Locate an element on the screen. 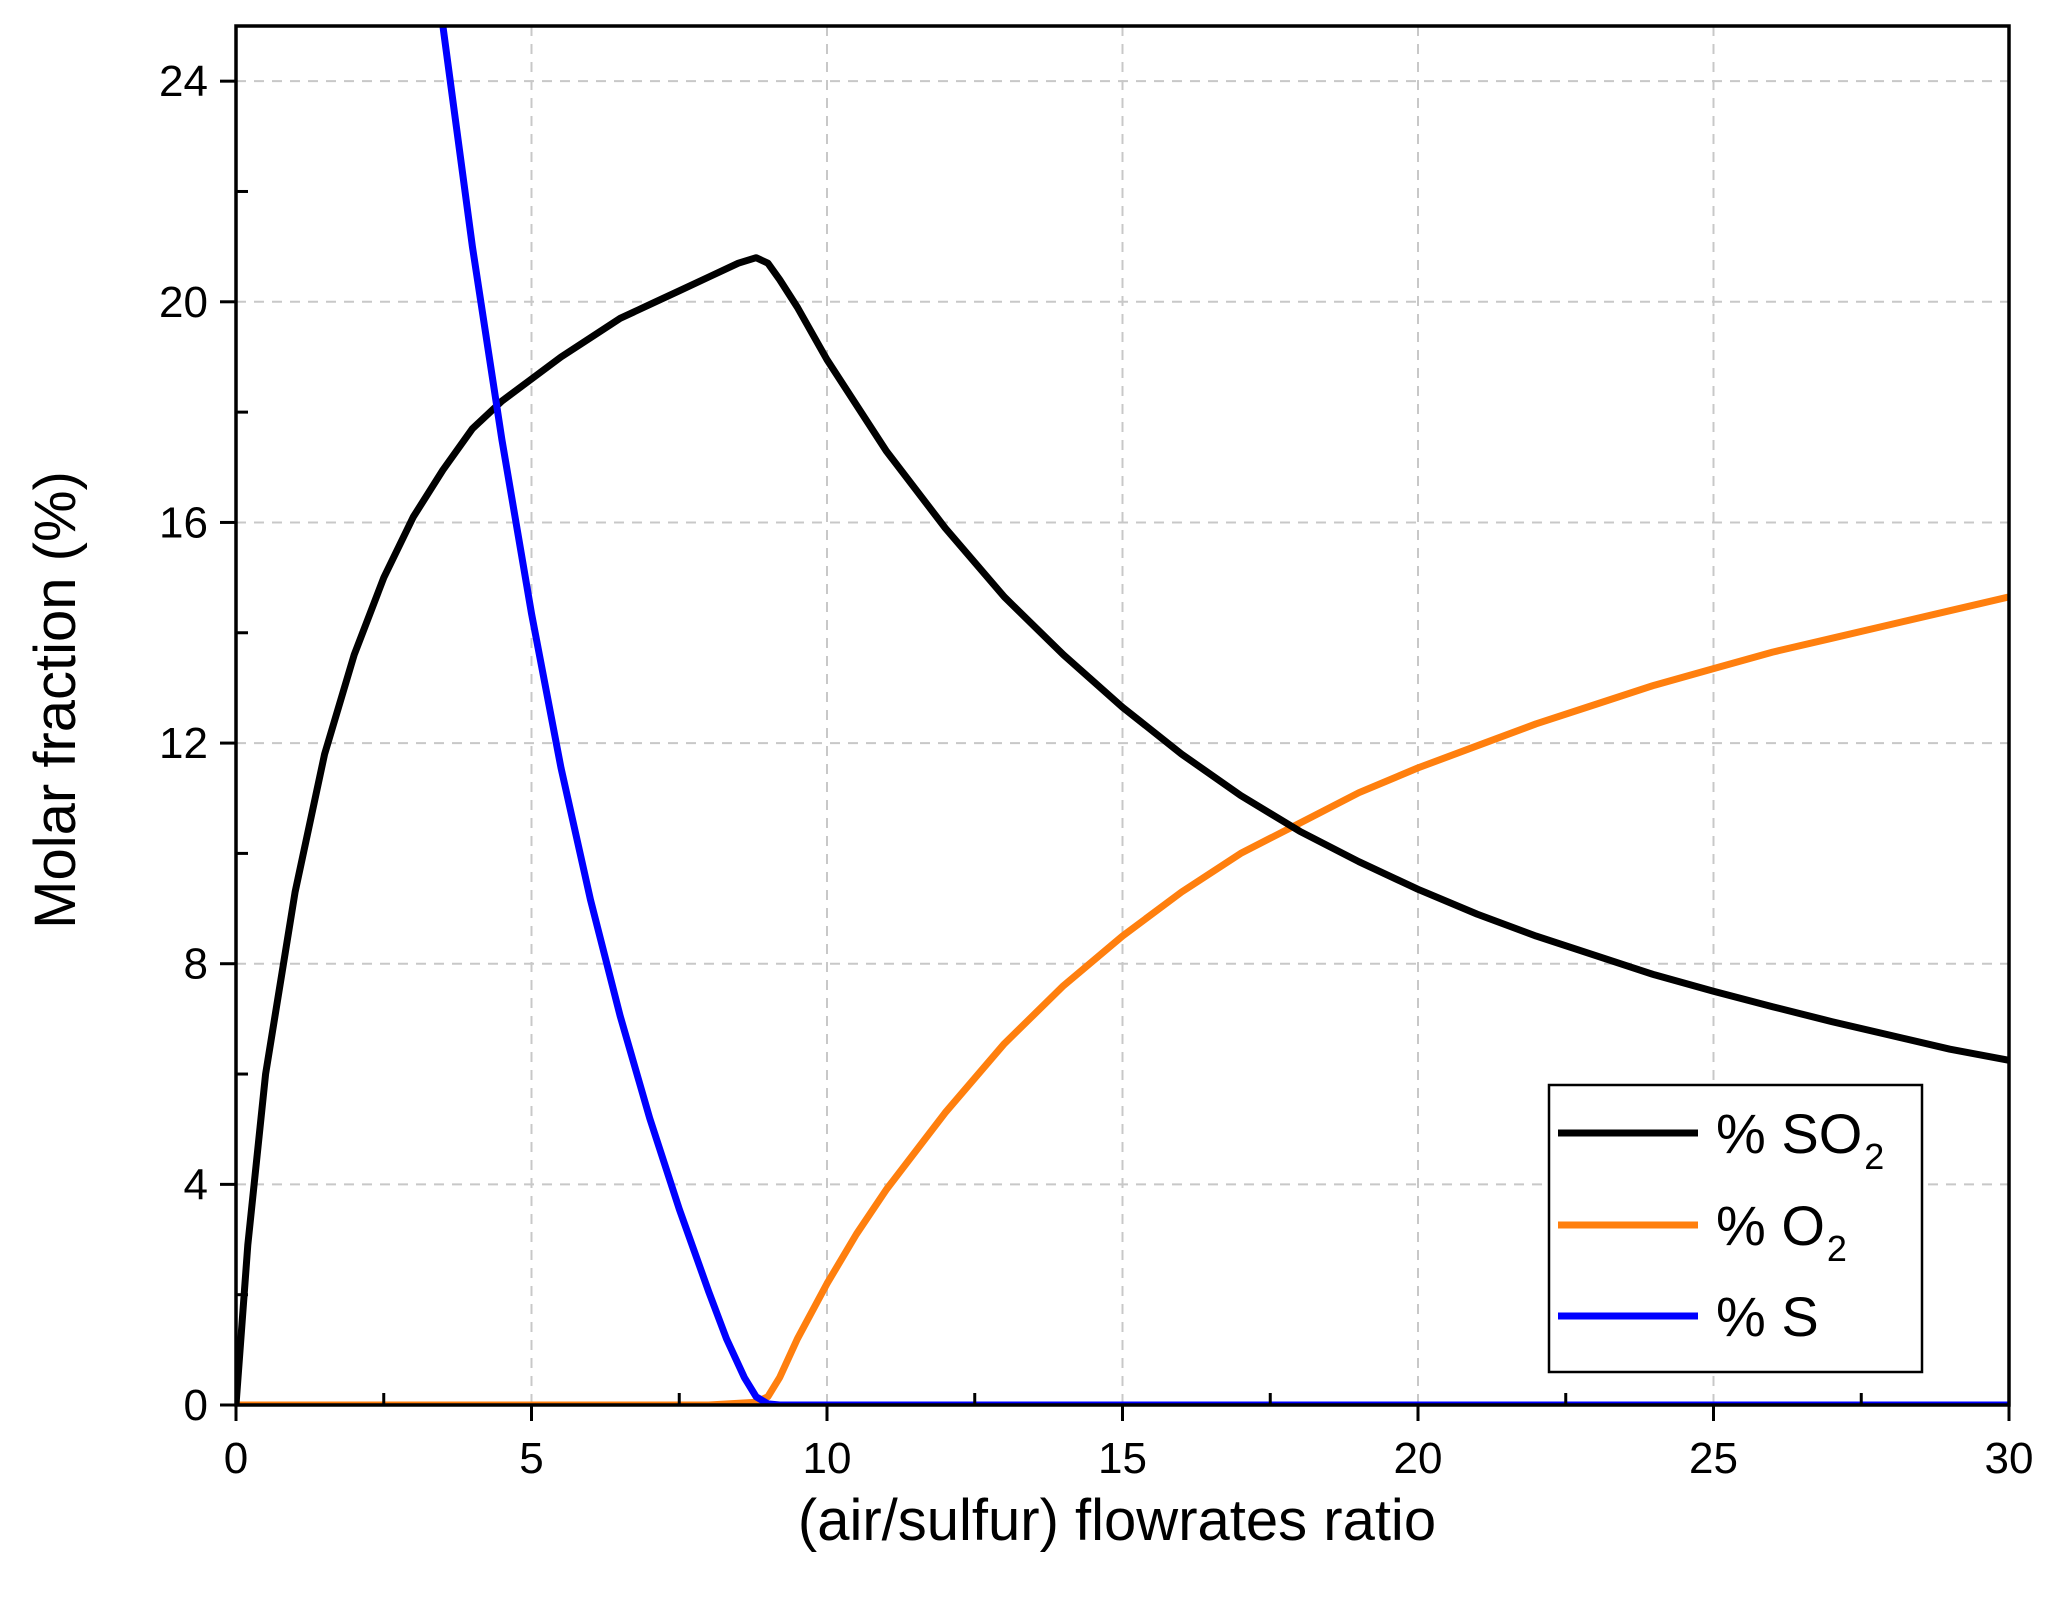  x-tick-label: 20 is located at coordinates (1418, 1458).